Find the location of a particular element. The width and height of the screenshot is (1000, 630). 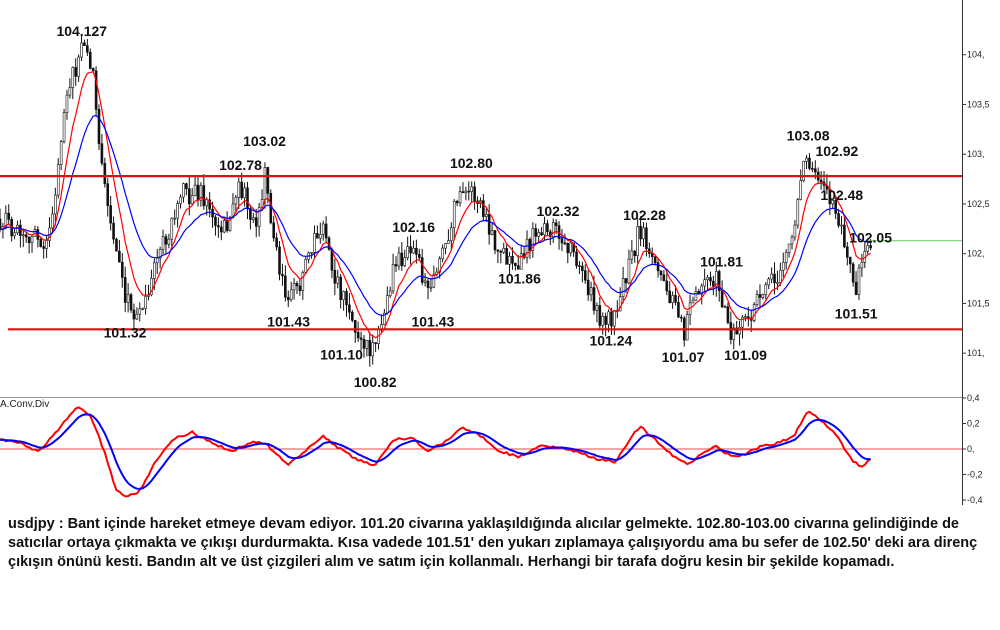

price-level-label: 103.02 is located at coordinates (264, 141).